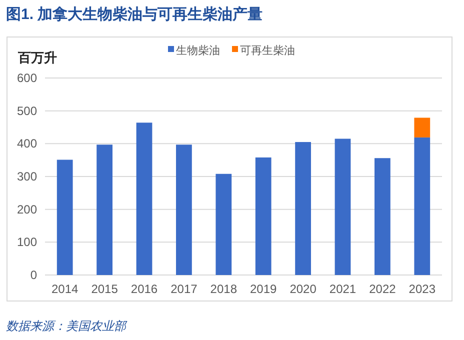 This screenshot has height=340, width=464. Describe the element at coordinates (342, 289) in the screenshot. I see `x-tick-label: 2021` at that location.